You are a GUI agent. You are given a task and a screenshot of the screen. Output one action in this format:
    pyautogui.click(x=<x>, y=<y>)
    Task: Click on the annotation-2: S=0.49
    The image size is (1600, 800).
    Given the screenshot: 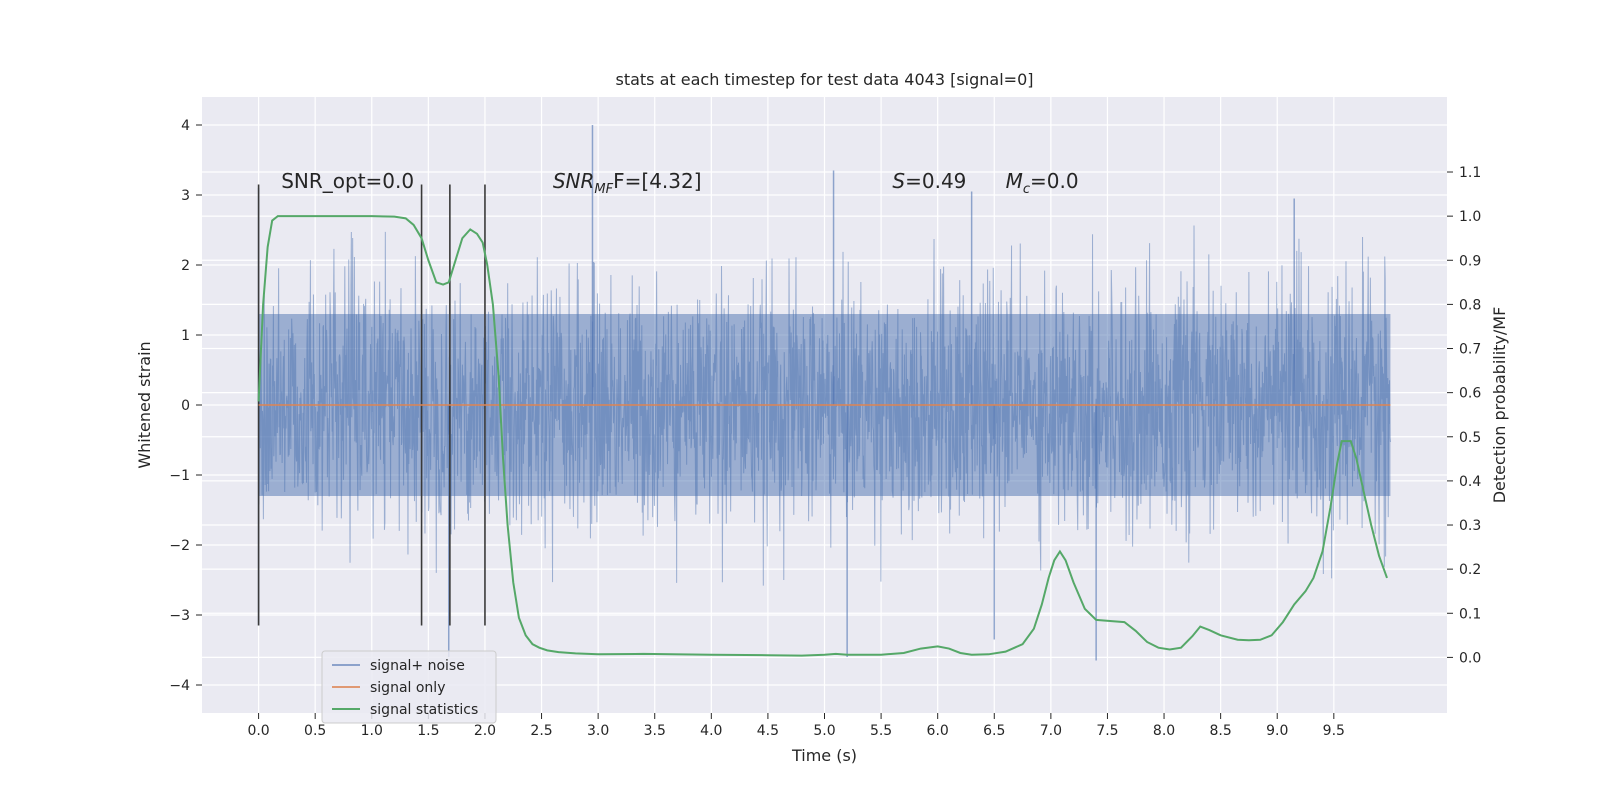 What is the action you would take?
    pyautogui.click(x=929, y=181)
    